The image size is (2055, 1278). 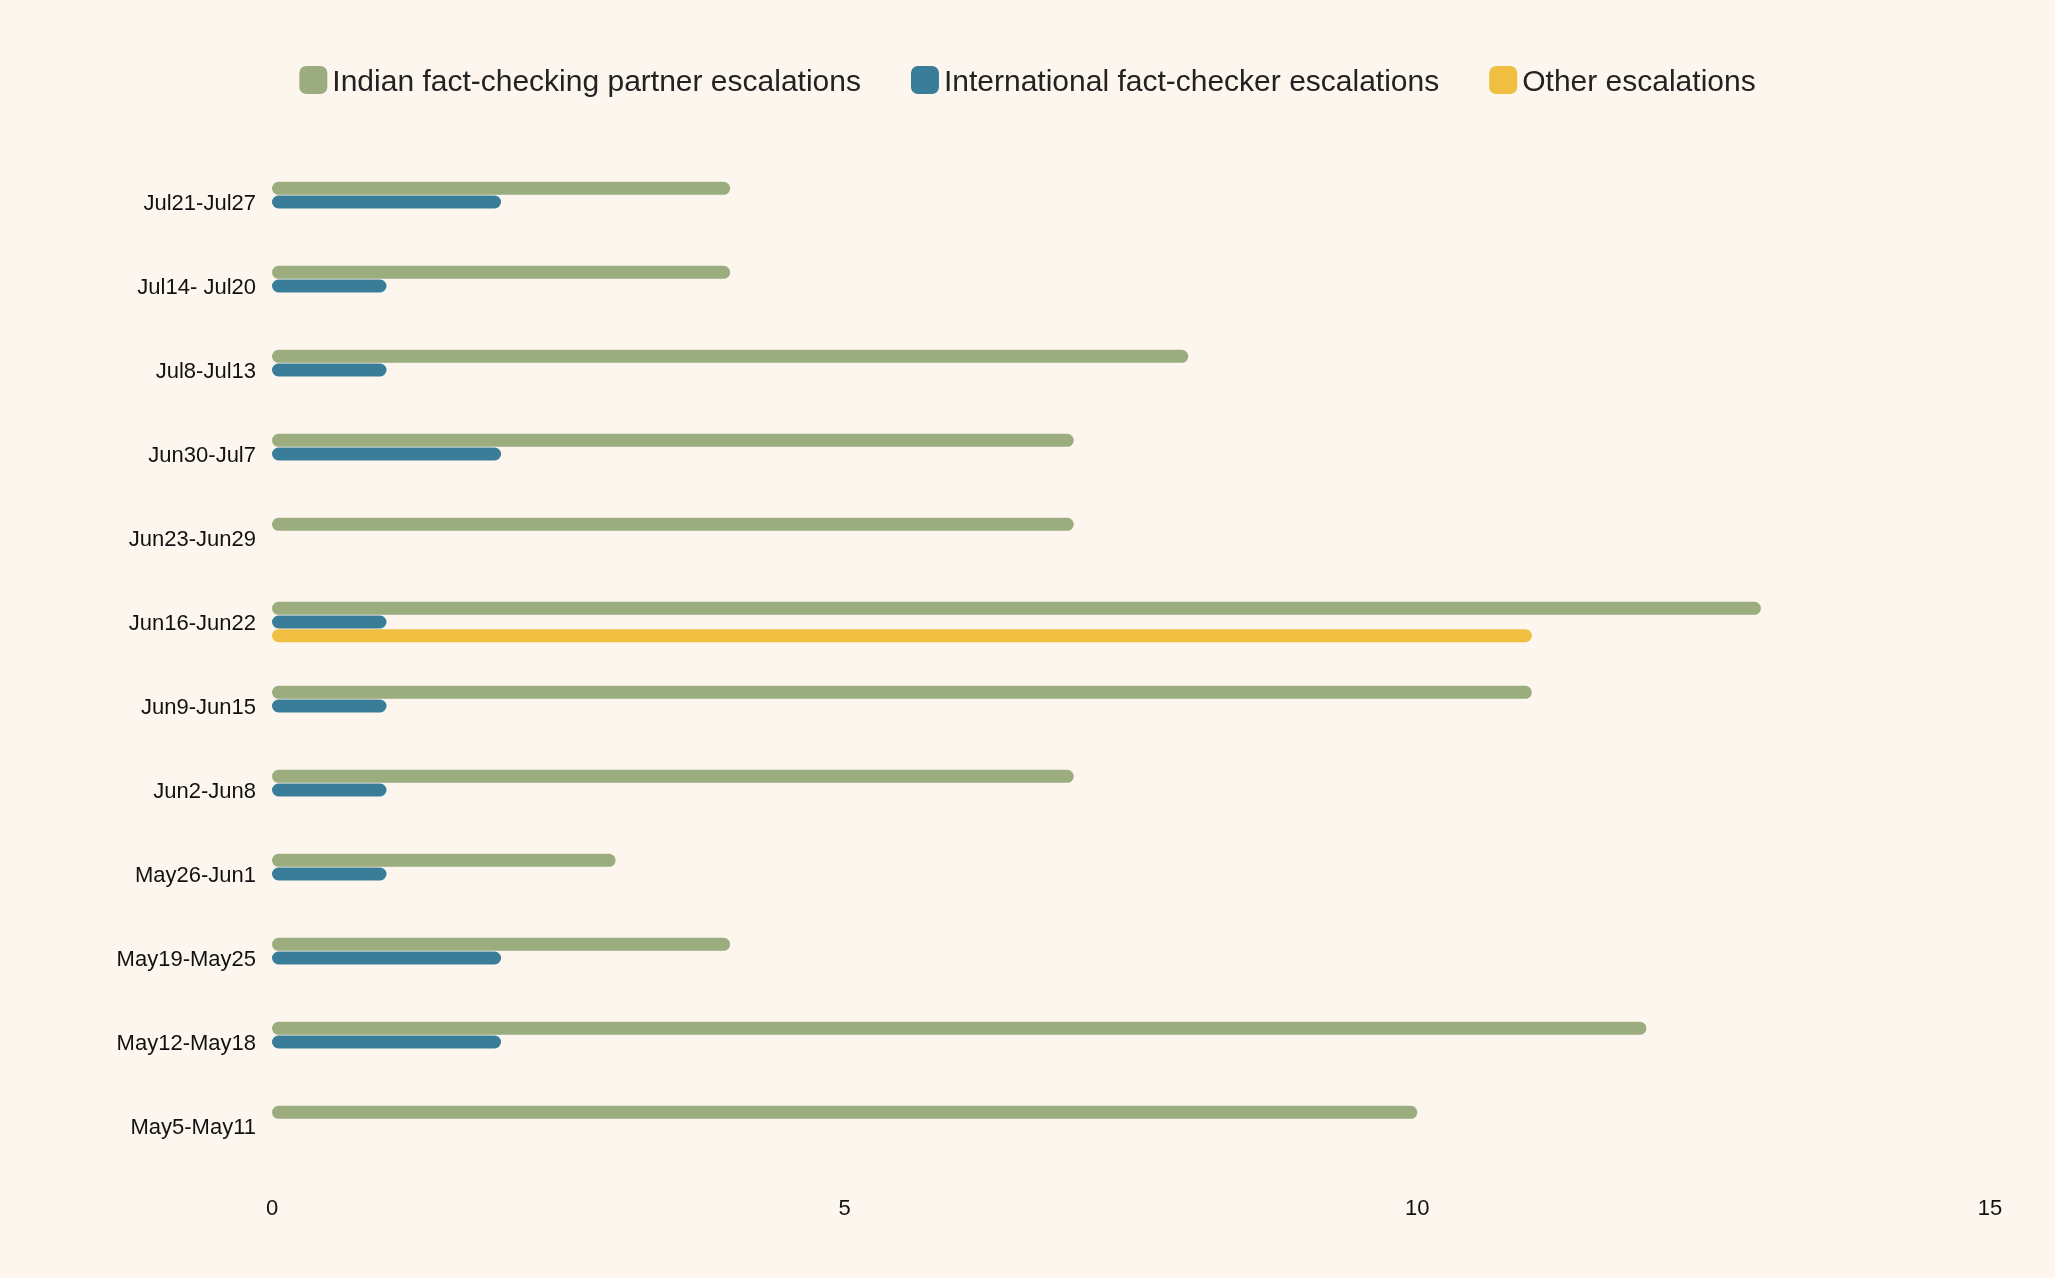 I want to click on y-tick-label: Jun23-Jun29, so click(x=192, y=538).